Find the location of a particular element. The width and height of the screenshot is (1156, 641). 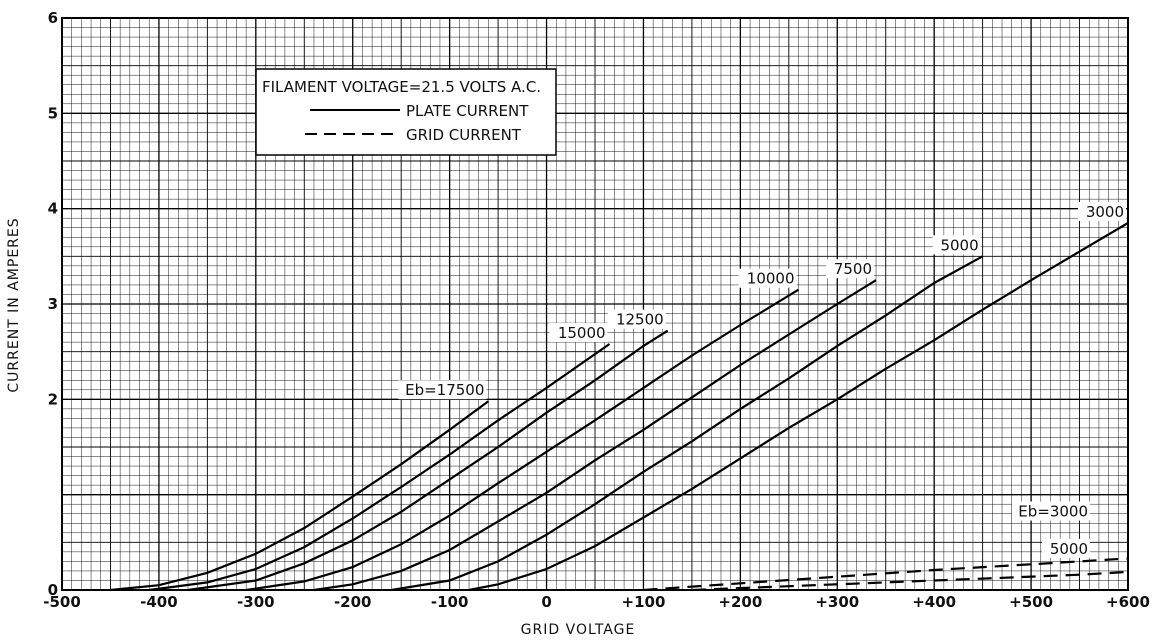

y-tick-labels: 0 2 3 4 5 6 is located at coordinates (53, 304).